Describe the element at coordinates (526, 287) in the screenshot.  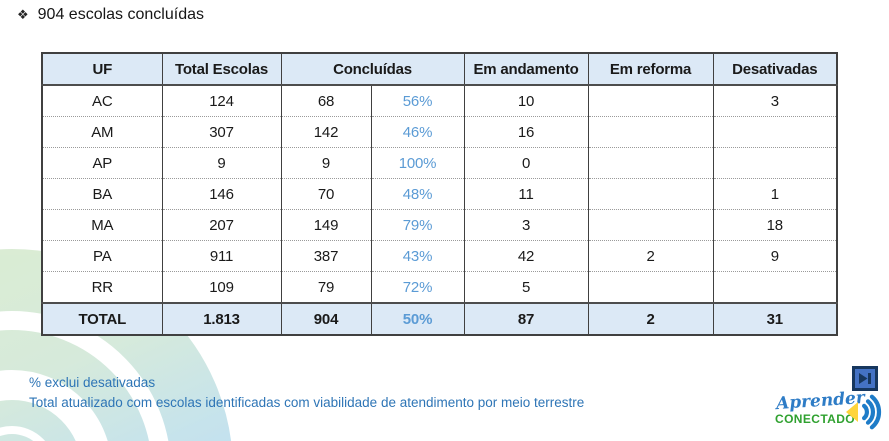
I see `cell-andamento: 5` at that location.